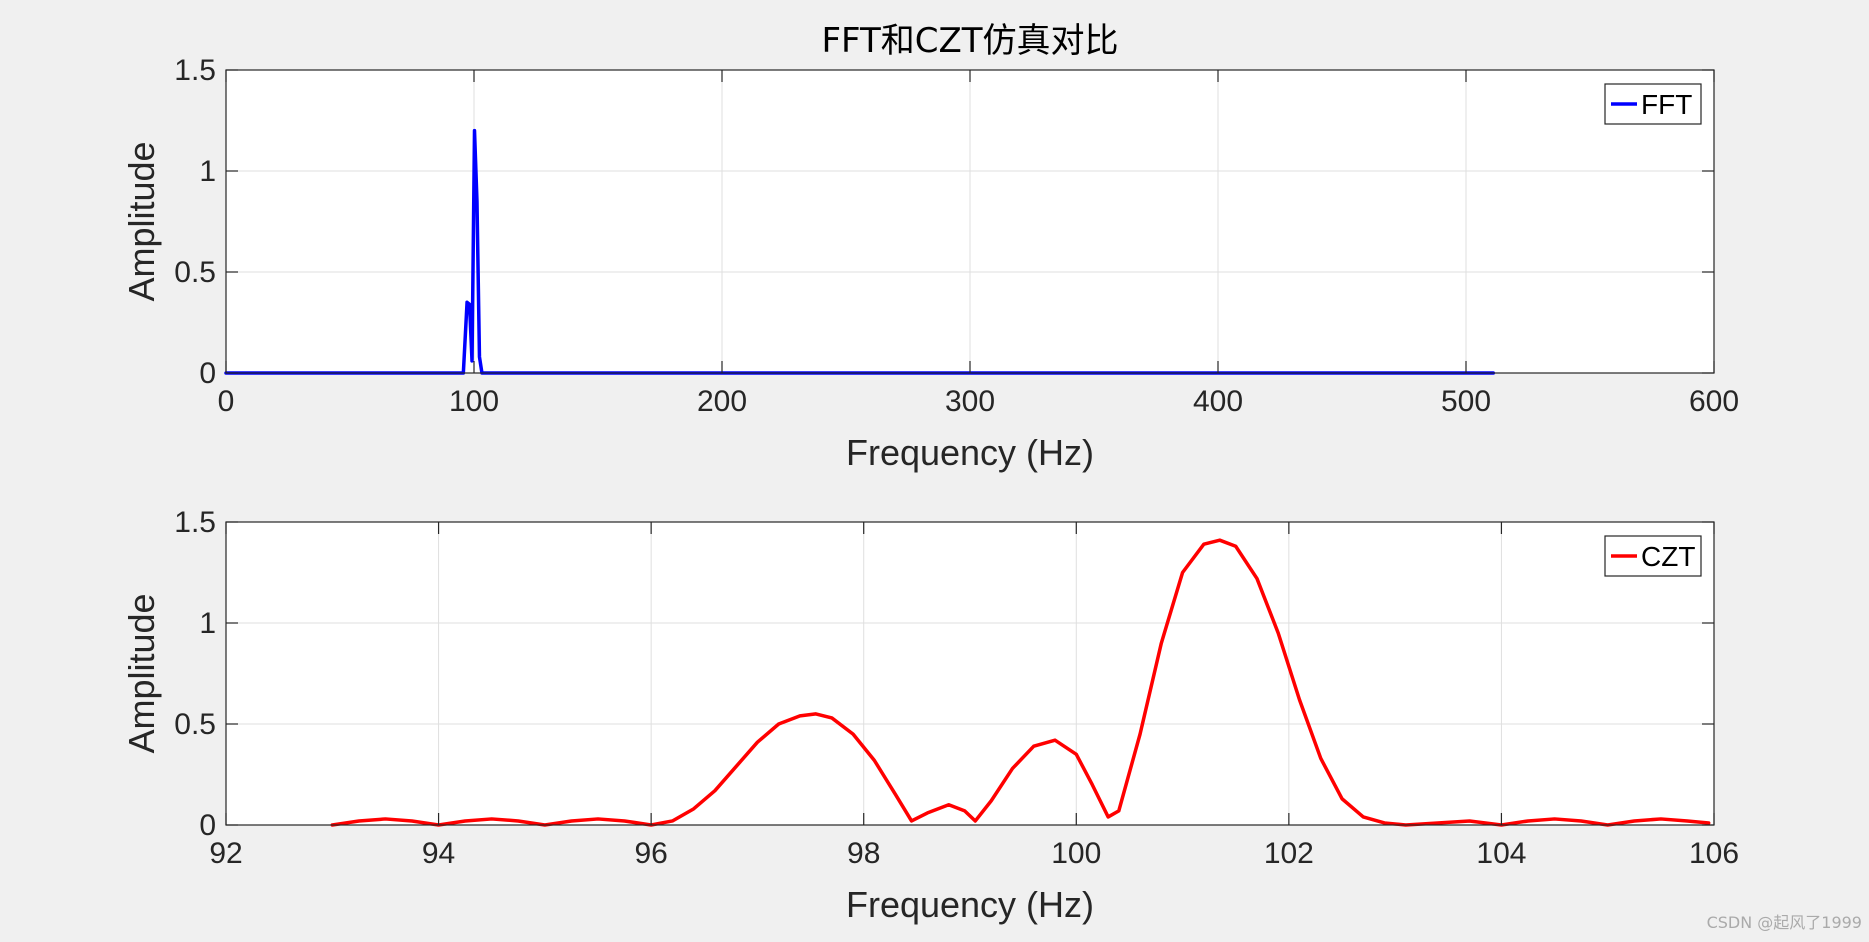  I want to click on x-tick-label: 0, so click(226, 401).